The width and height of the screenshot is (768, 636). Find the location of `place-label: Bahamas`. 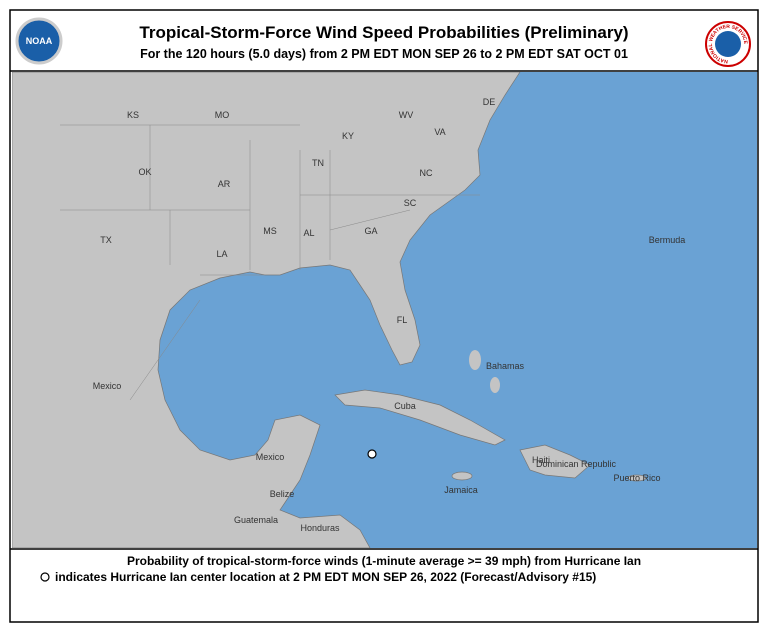

place-label: Bahamas is located at coordinates (505, 366).